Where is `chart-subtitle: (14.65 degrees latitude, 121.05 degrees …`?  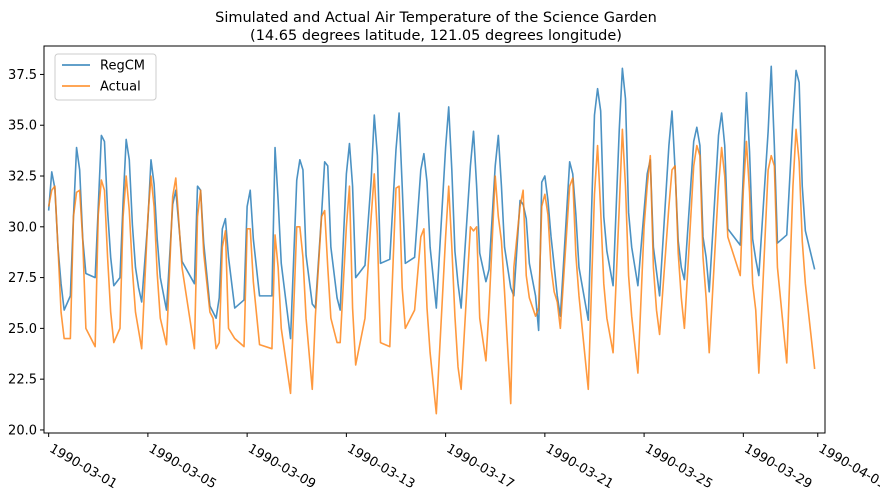
chart-subtitle: (14.65 degrees latitude, 121.05 degrees … is located at coordinates (436, 36).